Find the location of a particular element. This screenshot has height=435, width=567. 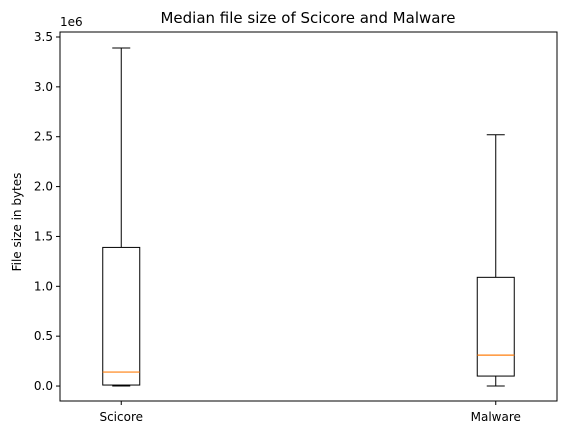

box-malware is located at coordinates (495, 260).